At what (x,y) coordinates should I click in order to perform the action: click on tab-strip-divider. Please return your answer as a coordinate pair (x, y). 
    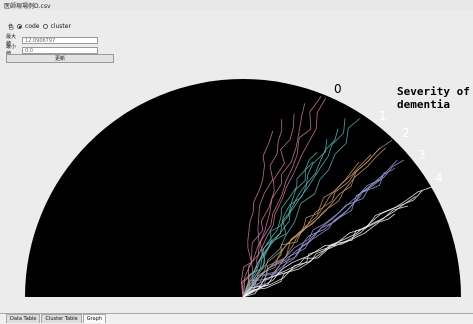
    Looking at the image, I should click on (236, 313).